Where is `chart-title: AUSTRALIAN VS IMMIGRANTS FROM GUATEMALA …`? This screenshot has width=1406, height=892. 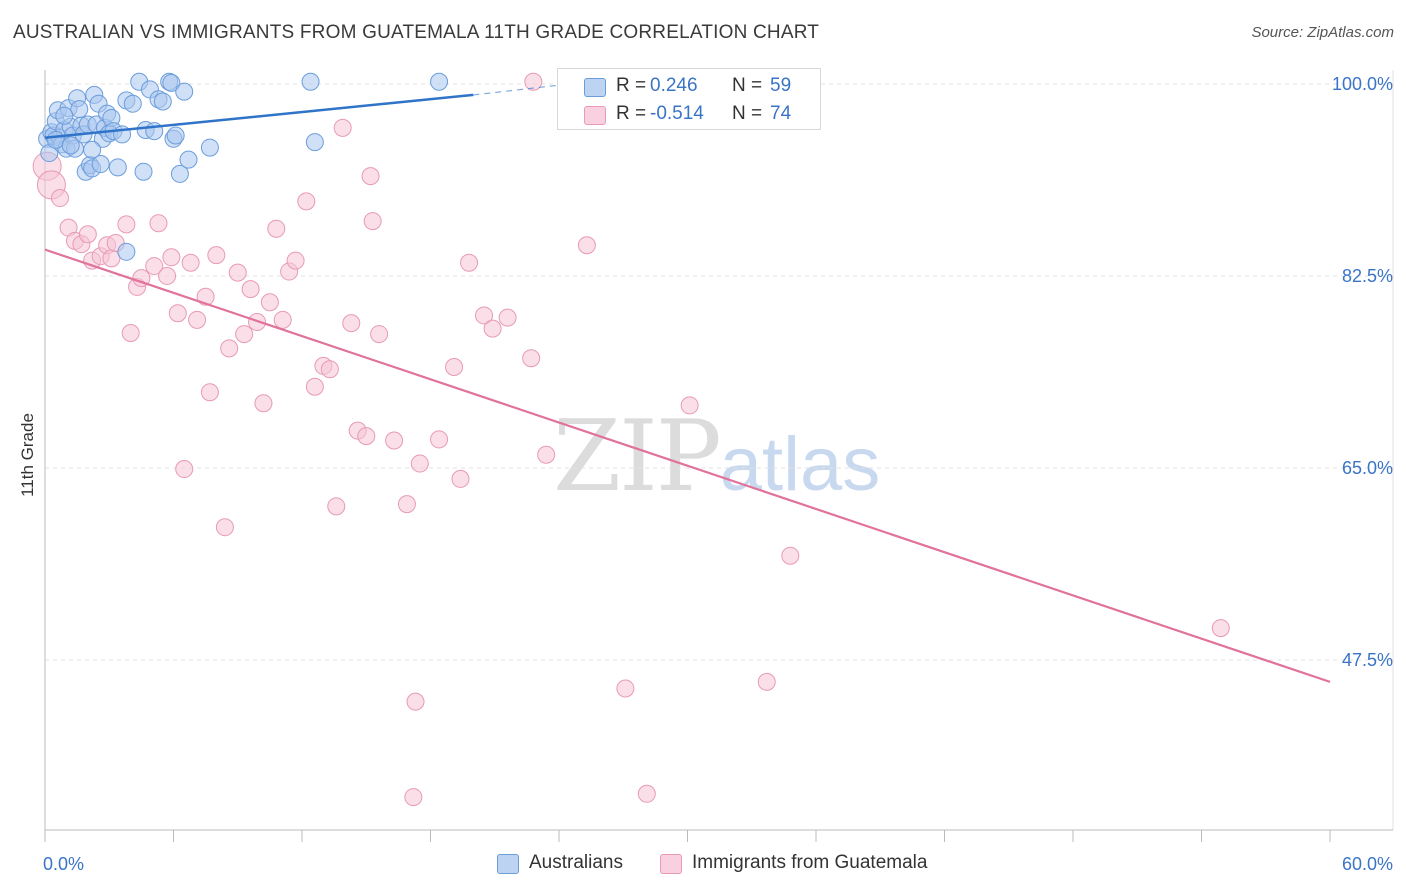
chart-title: AUSTRALIAN VS IMMIGRANTS FROM GUATEMALA … is located at coordinates (416, 32).